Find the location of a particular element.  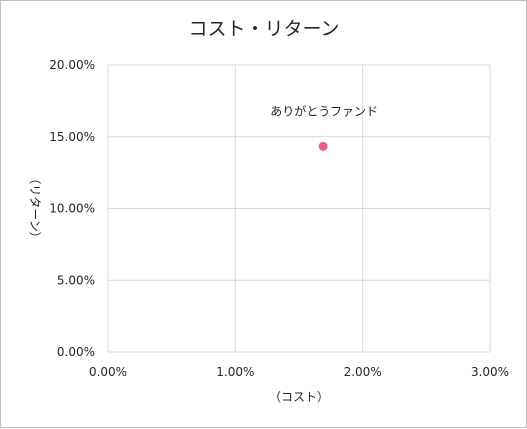

y-tick-label: 10.00% is located at coordinates (72, 209).